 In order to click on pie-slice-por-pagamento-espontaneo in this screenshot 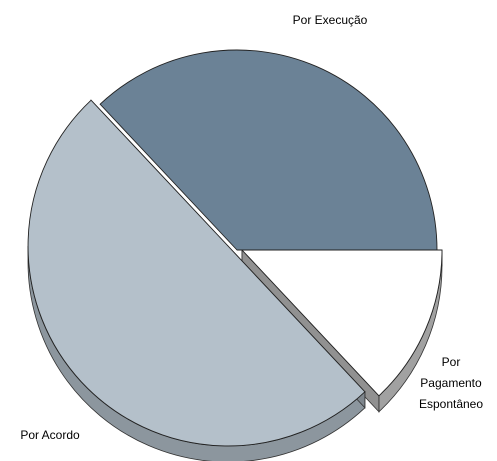, I will do `click(341, 323)`.